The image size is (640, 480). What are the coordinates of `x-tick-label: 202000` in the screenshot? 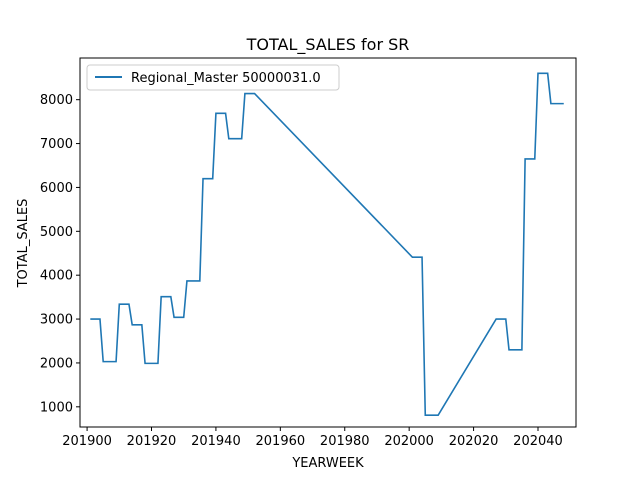 It's located at (409, 441).